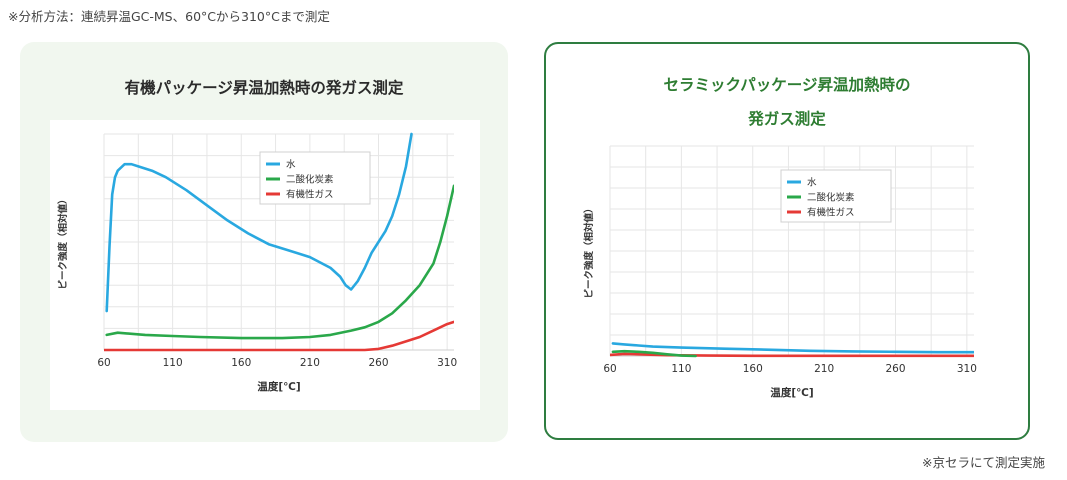  What do you see at coordinates (787, 102) in the screenshot?
I see `chart-title: セラミックパッケージ昇温加熱時の 発ガス測定` at bounding box center [787, 102].